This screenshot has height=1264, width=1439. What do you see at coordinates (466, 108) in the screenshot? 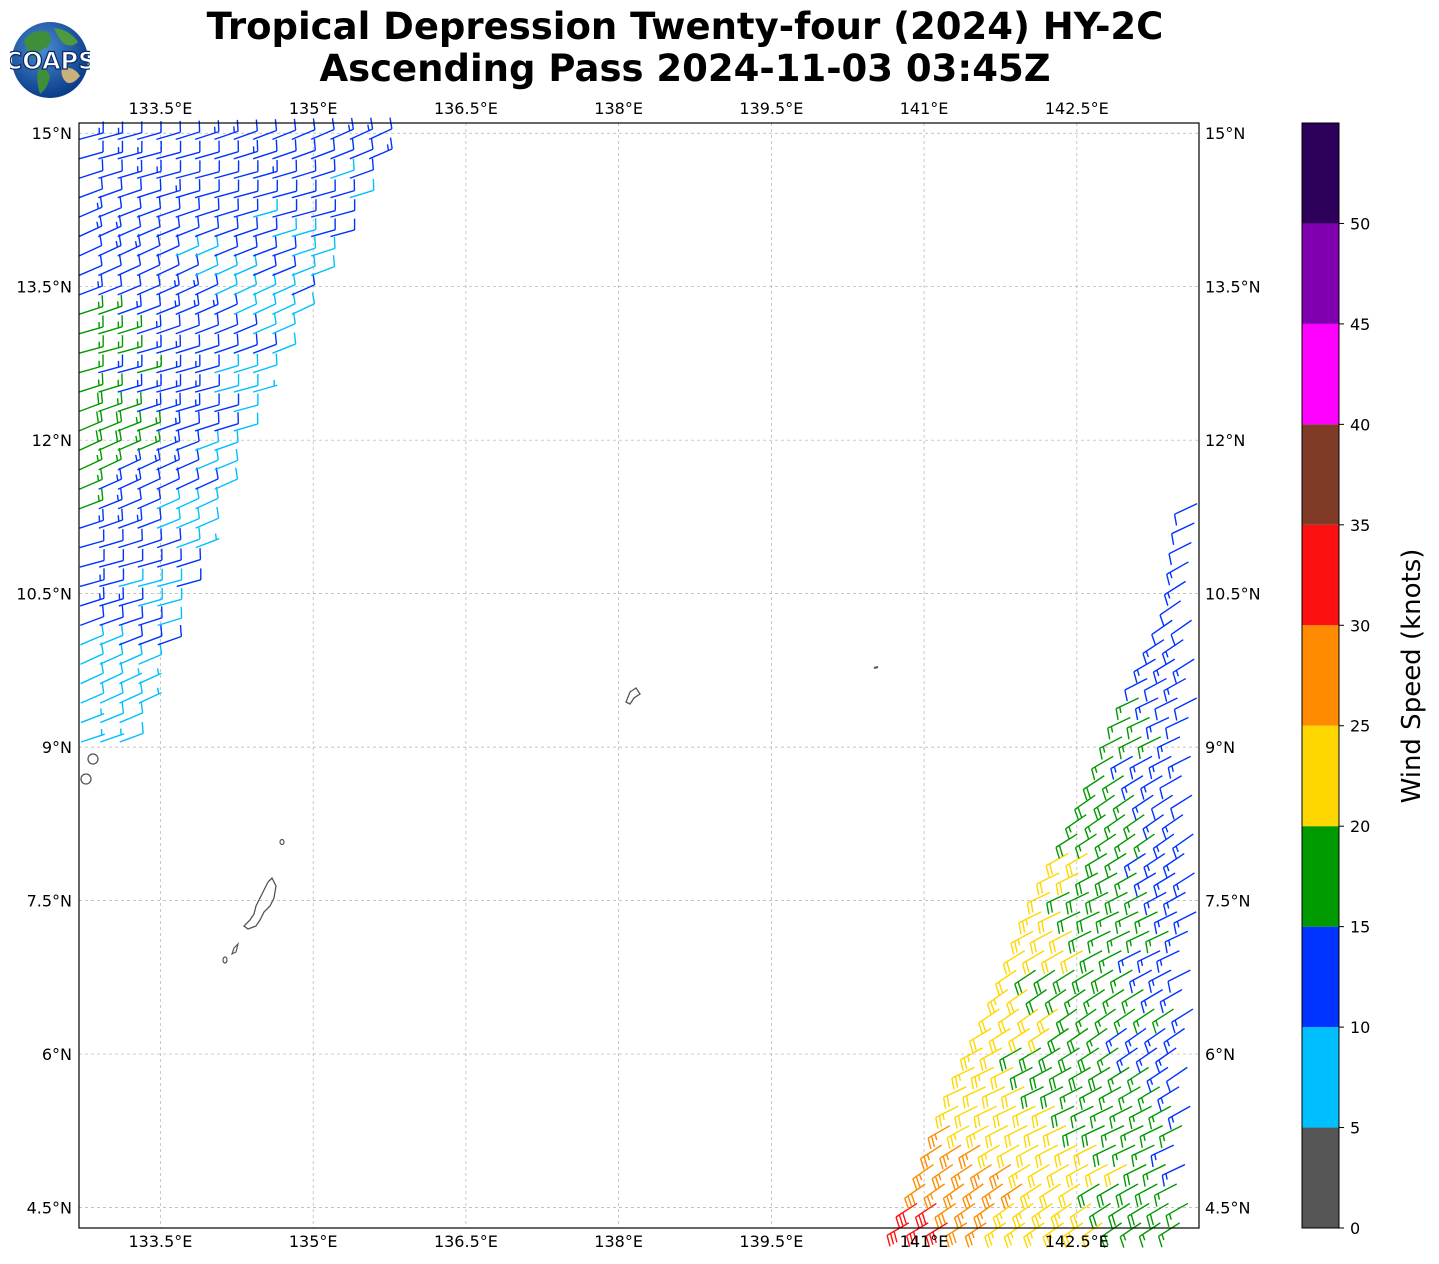
I see `lon-tick-label-top: 136.5°E` at bounding box center [466, 108].